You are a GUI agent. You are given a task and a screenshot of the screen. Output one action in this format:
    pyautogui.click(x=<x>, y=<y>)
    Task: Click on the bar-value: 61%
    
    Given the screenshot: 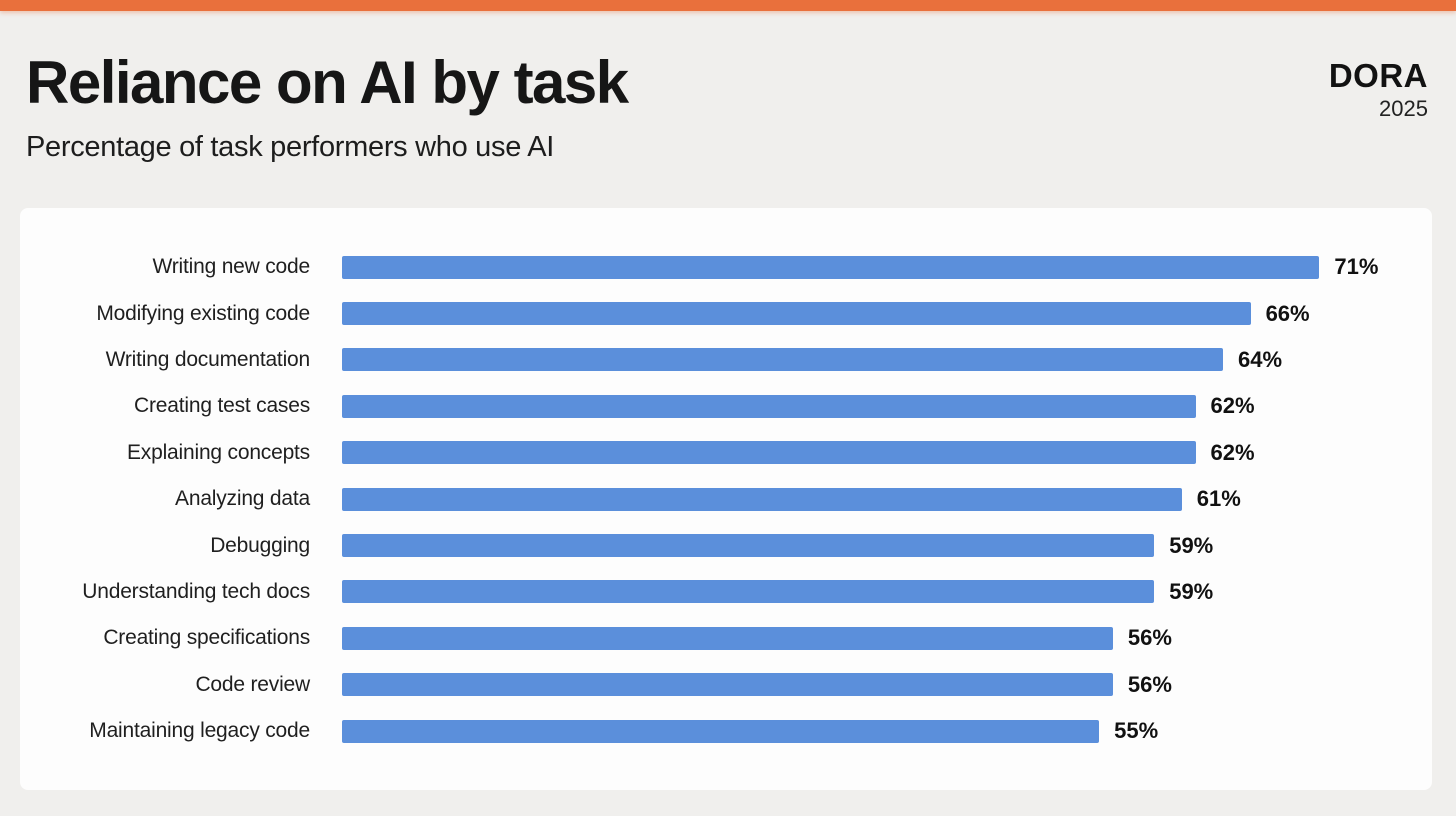 What is the action you would take?
    pyautogui.click(x=1218, y=499)
    